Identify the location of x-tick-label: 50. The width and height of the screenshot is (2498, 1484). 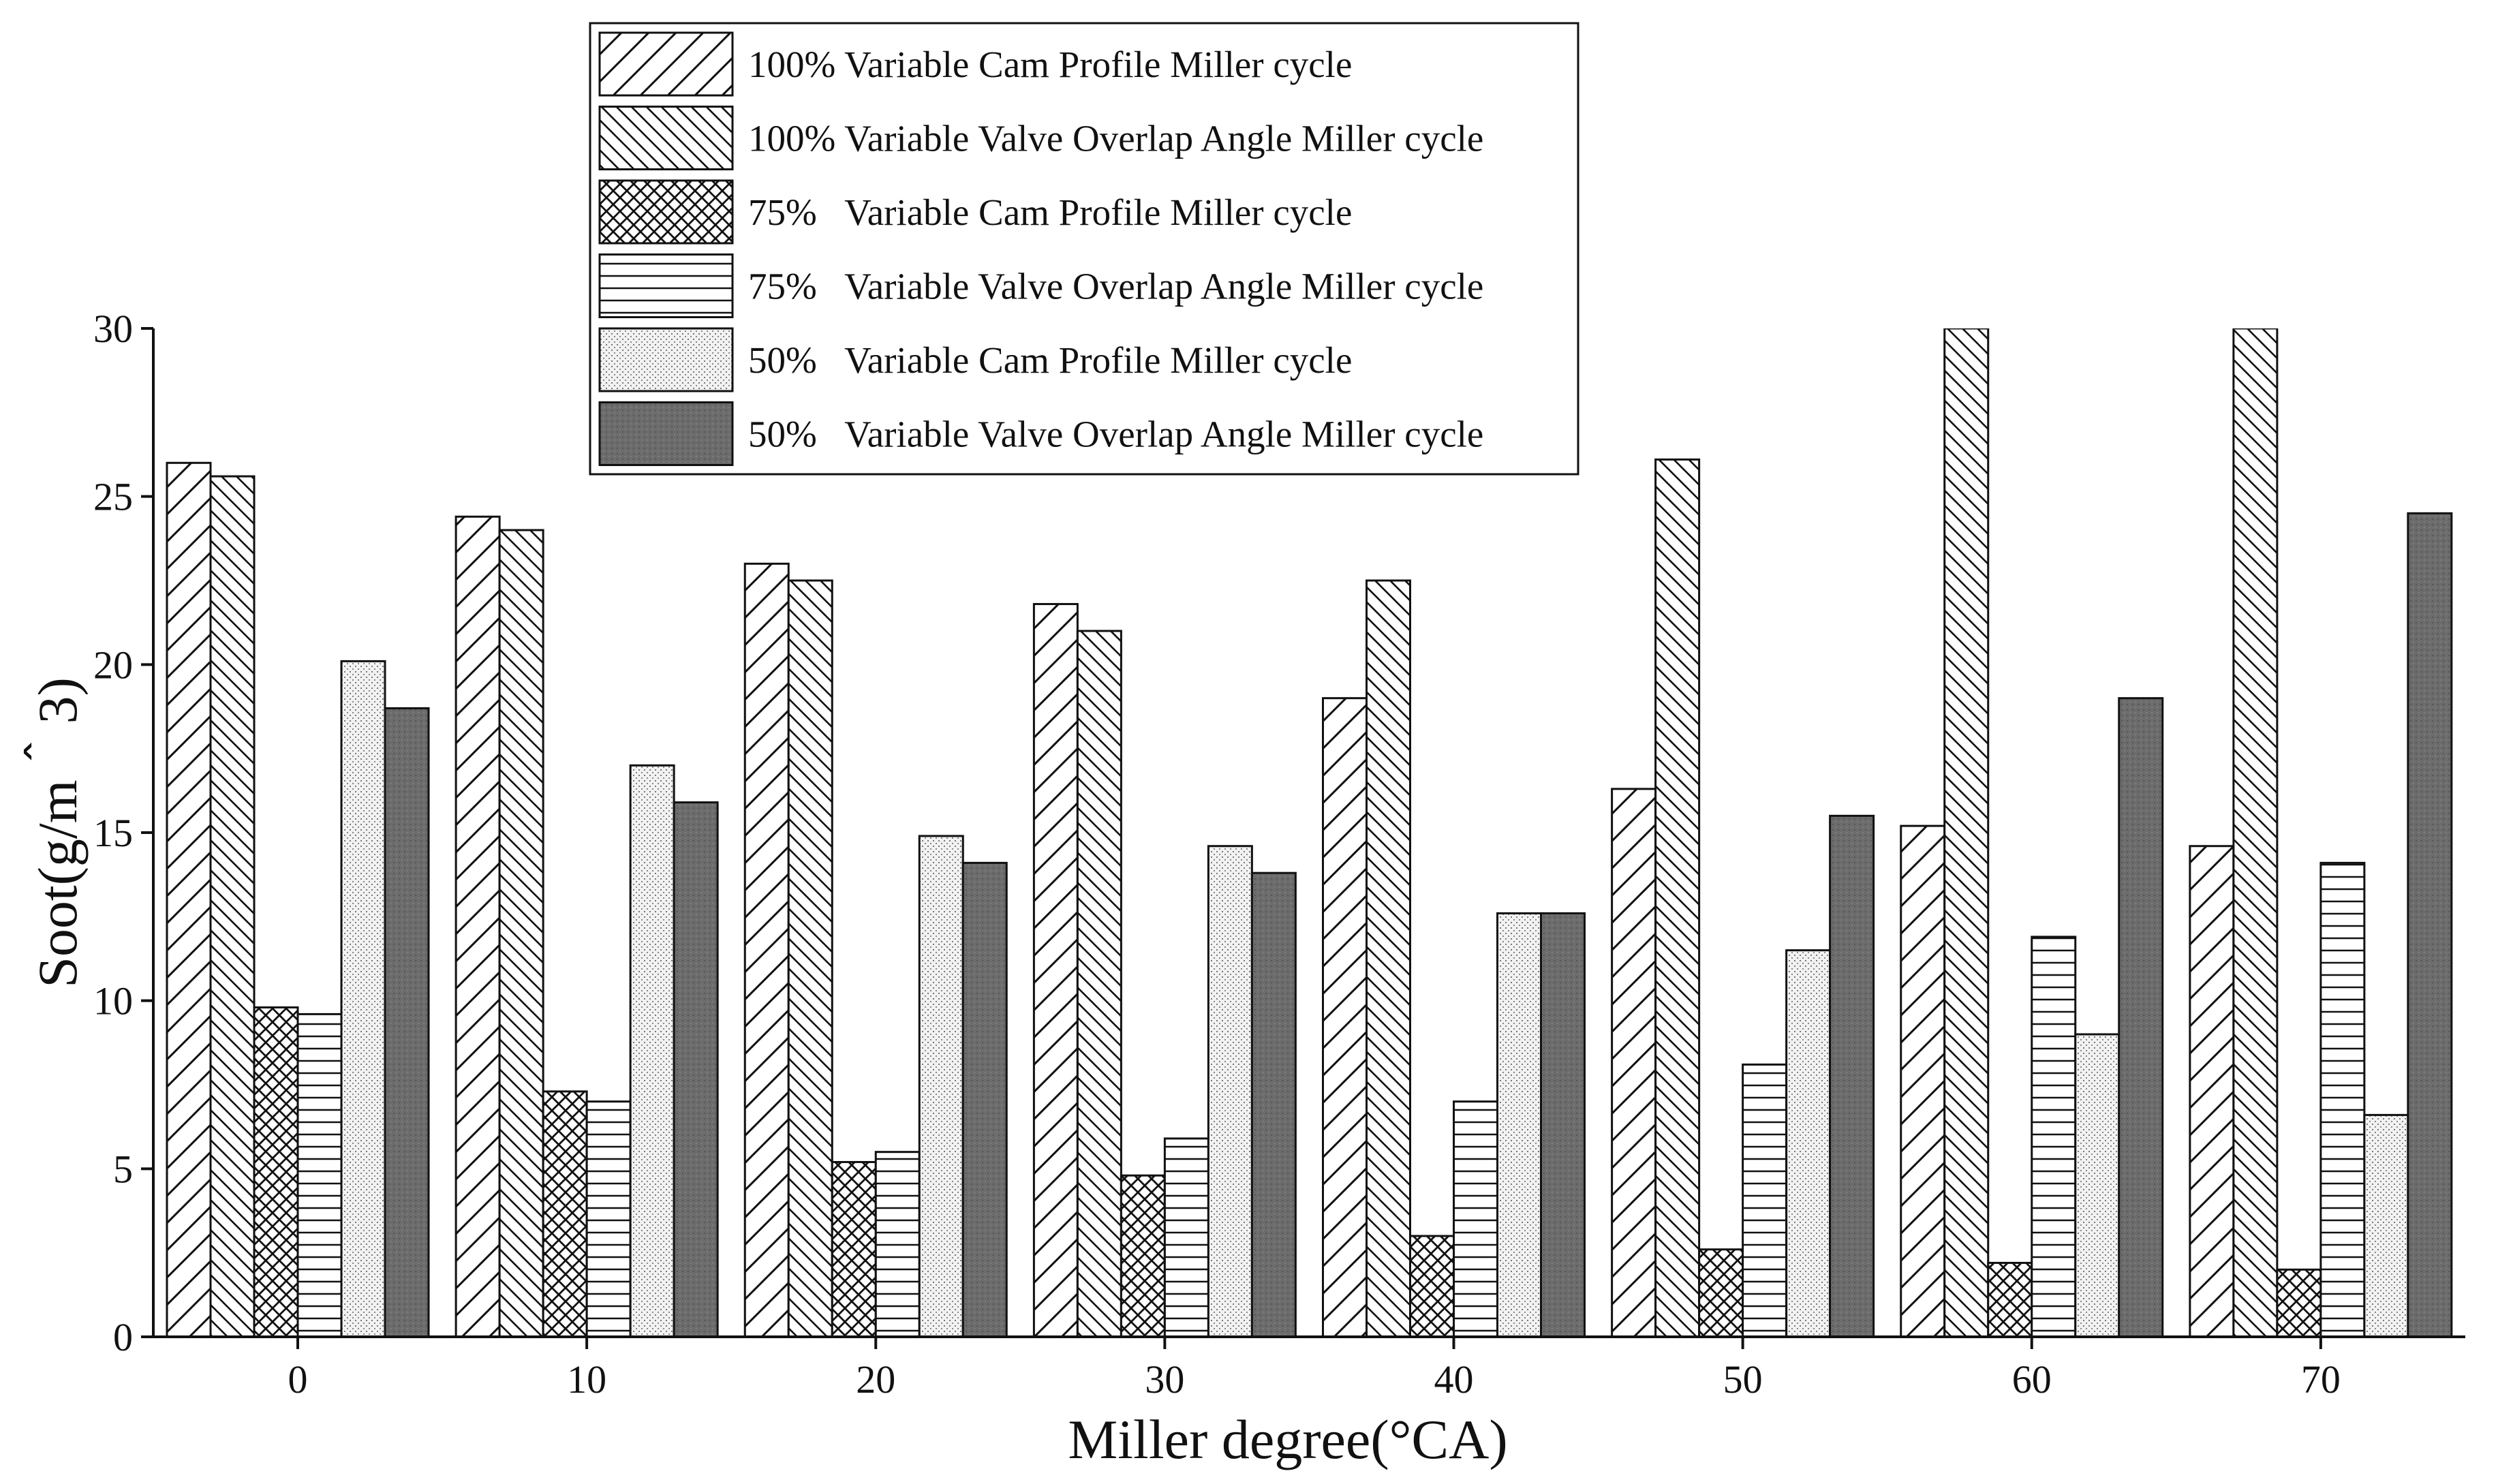
(1743, 1380).